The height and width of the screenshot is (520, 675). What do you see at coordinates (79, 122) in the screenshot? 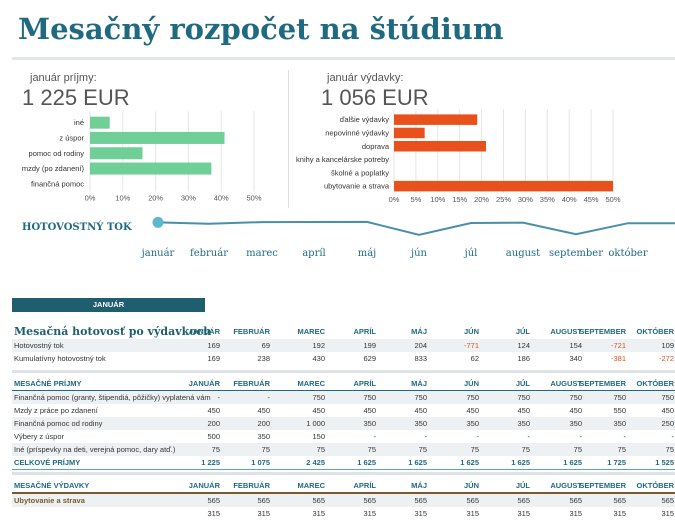
I see `income-category-label: iné` at bounding box center [79, 122].